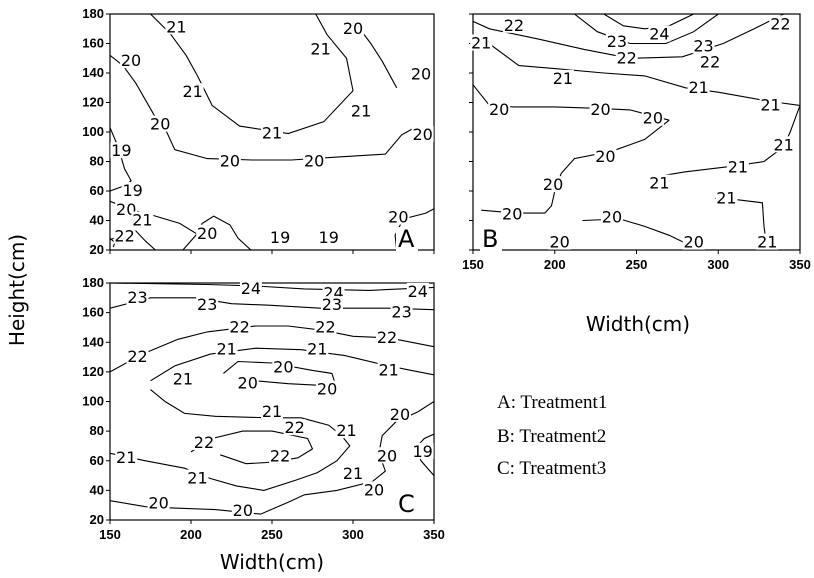 Image resolution: width=814 pixels, height=578 pixels. I want to click on y-tick-label: 120, so click(93, 102).